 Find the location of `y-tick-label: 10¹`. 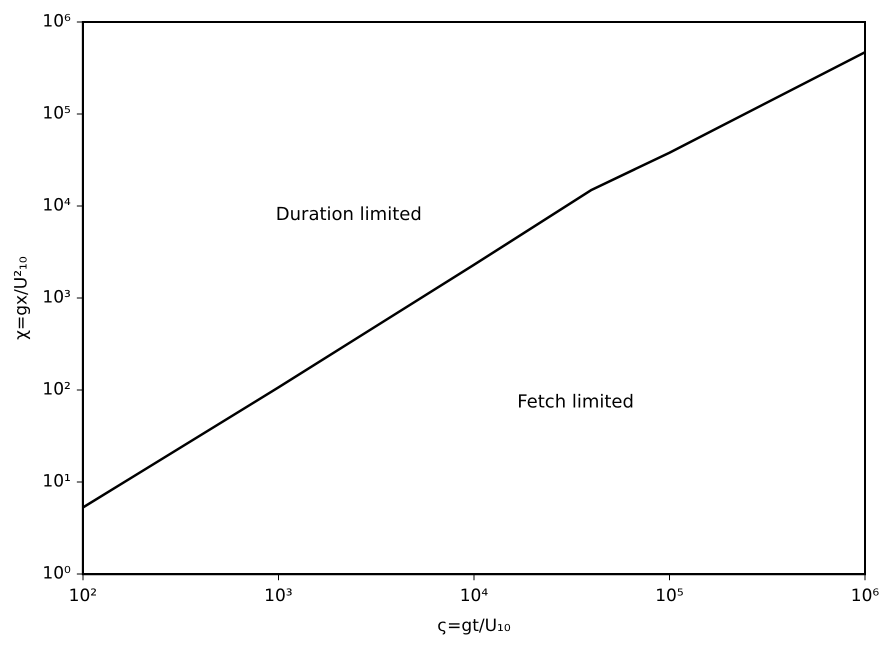

y-tick-label: 10¹ is located at coordinates (56, 482).